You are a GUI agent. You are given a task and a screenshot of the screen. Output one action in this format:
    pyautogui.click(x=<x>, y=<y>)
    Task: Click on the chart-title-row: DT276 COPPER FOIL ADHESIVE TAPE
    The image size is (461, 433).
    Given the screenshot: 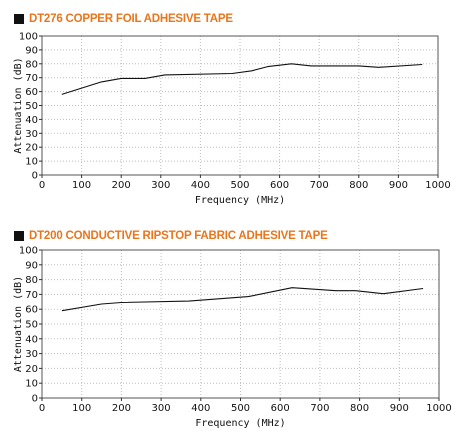 What is the action you would take?
    pyautogui.click(x=123, y=19)
    